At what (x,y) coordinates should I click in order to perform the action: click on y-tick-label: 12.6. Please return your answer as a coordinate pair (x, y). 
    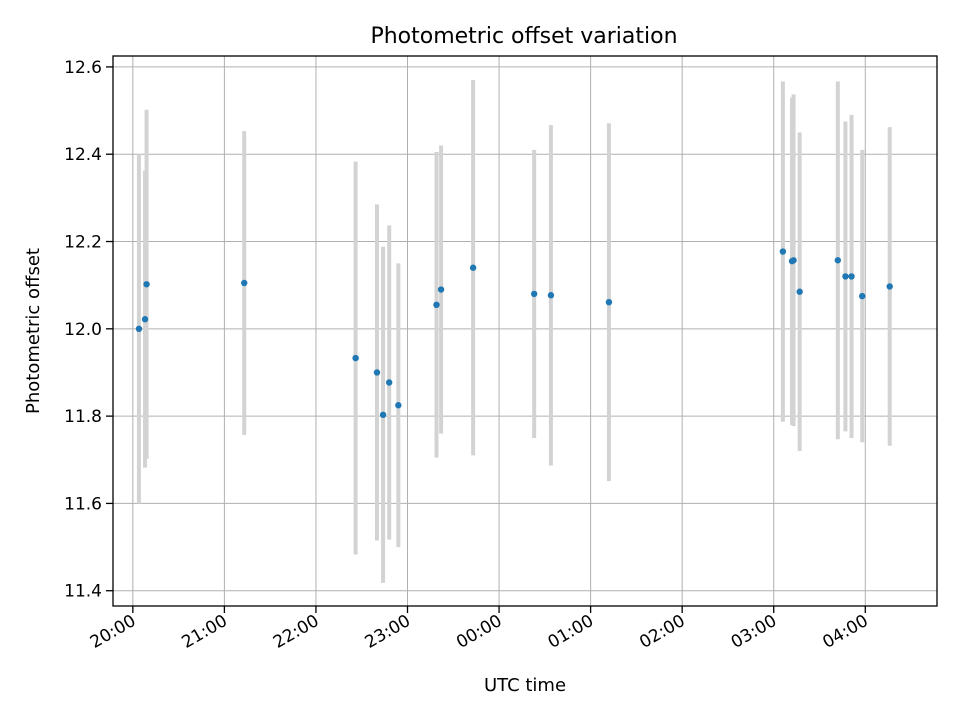
    Looking at the image, I should click on (83, 68).